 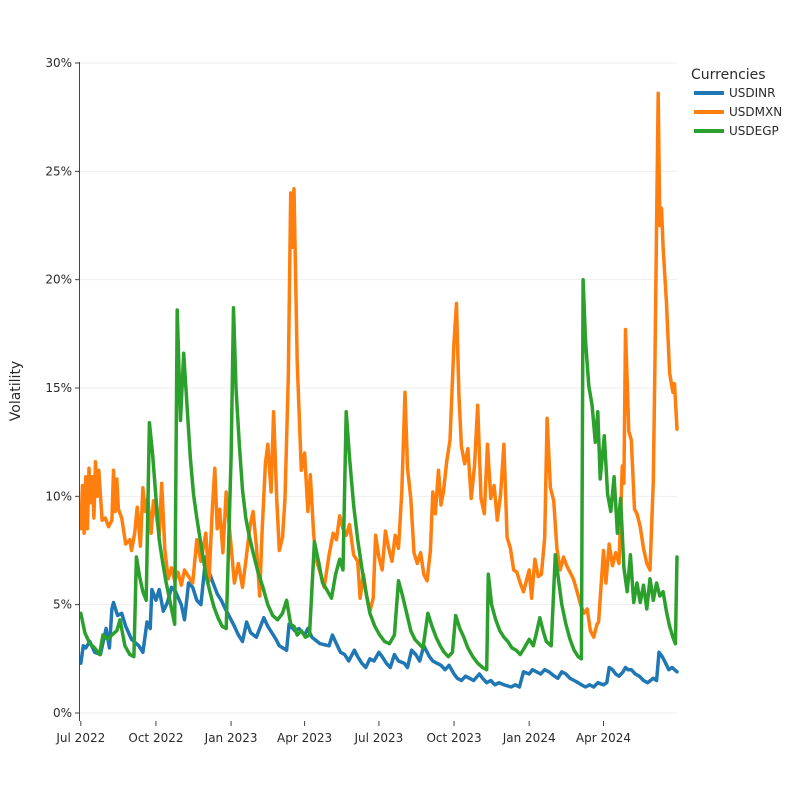 I want to click on x-tick-label: Jul 2022, so click(x=80, y=738).